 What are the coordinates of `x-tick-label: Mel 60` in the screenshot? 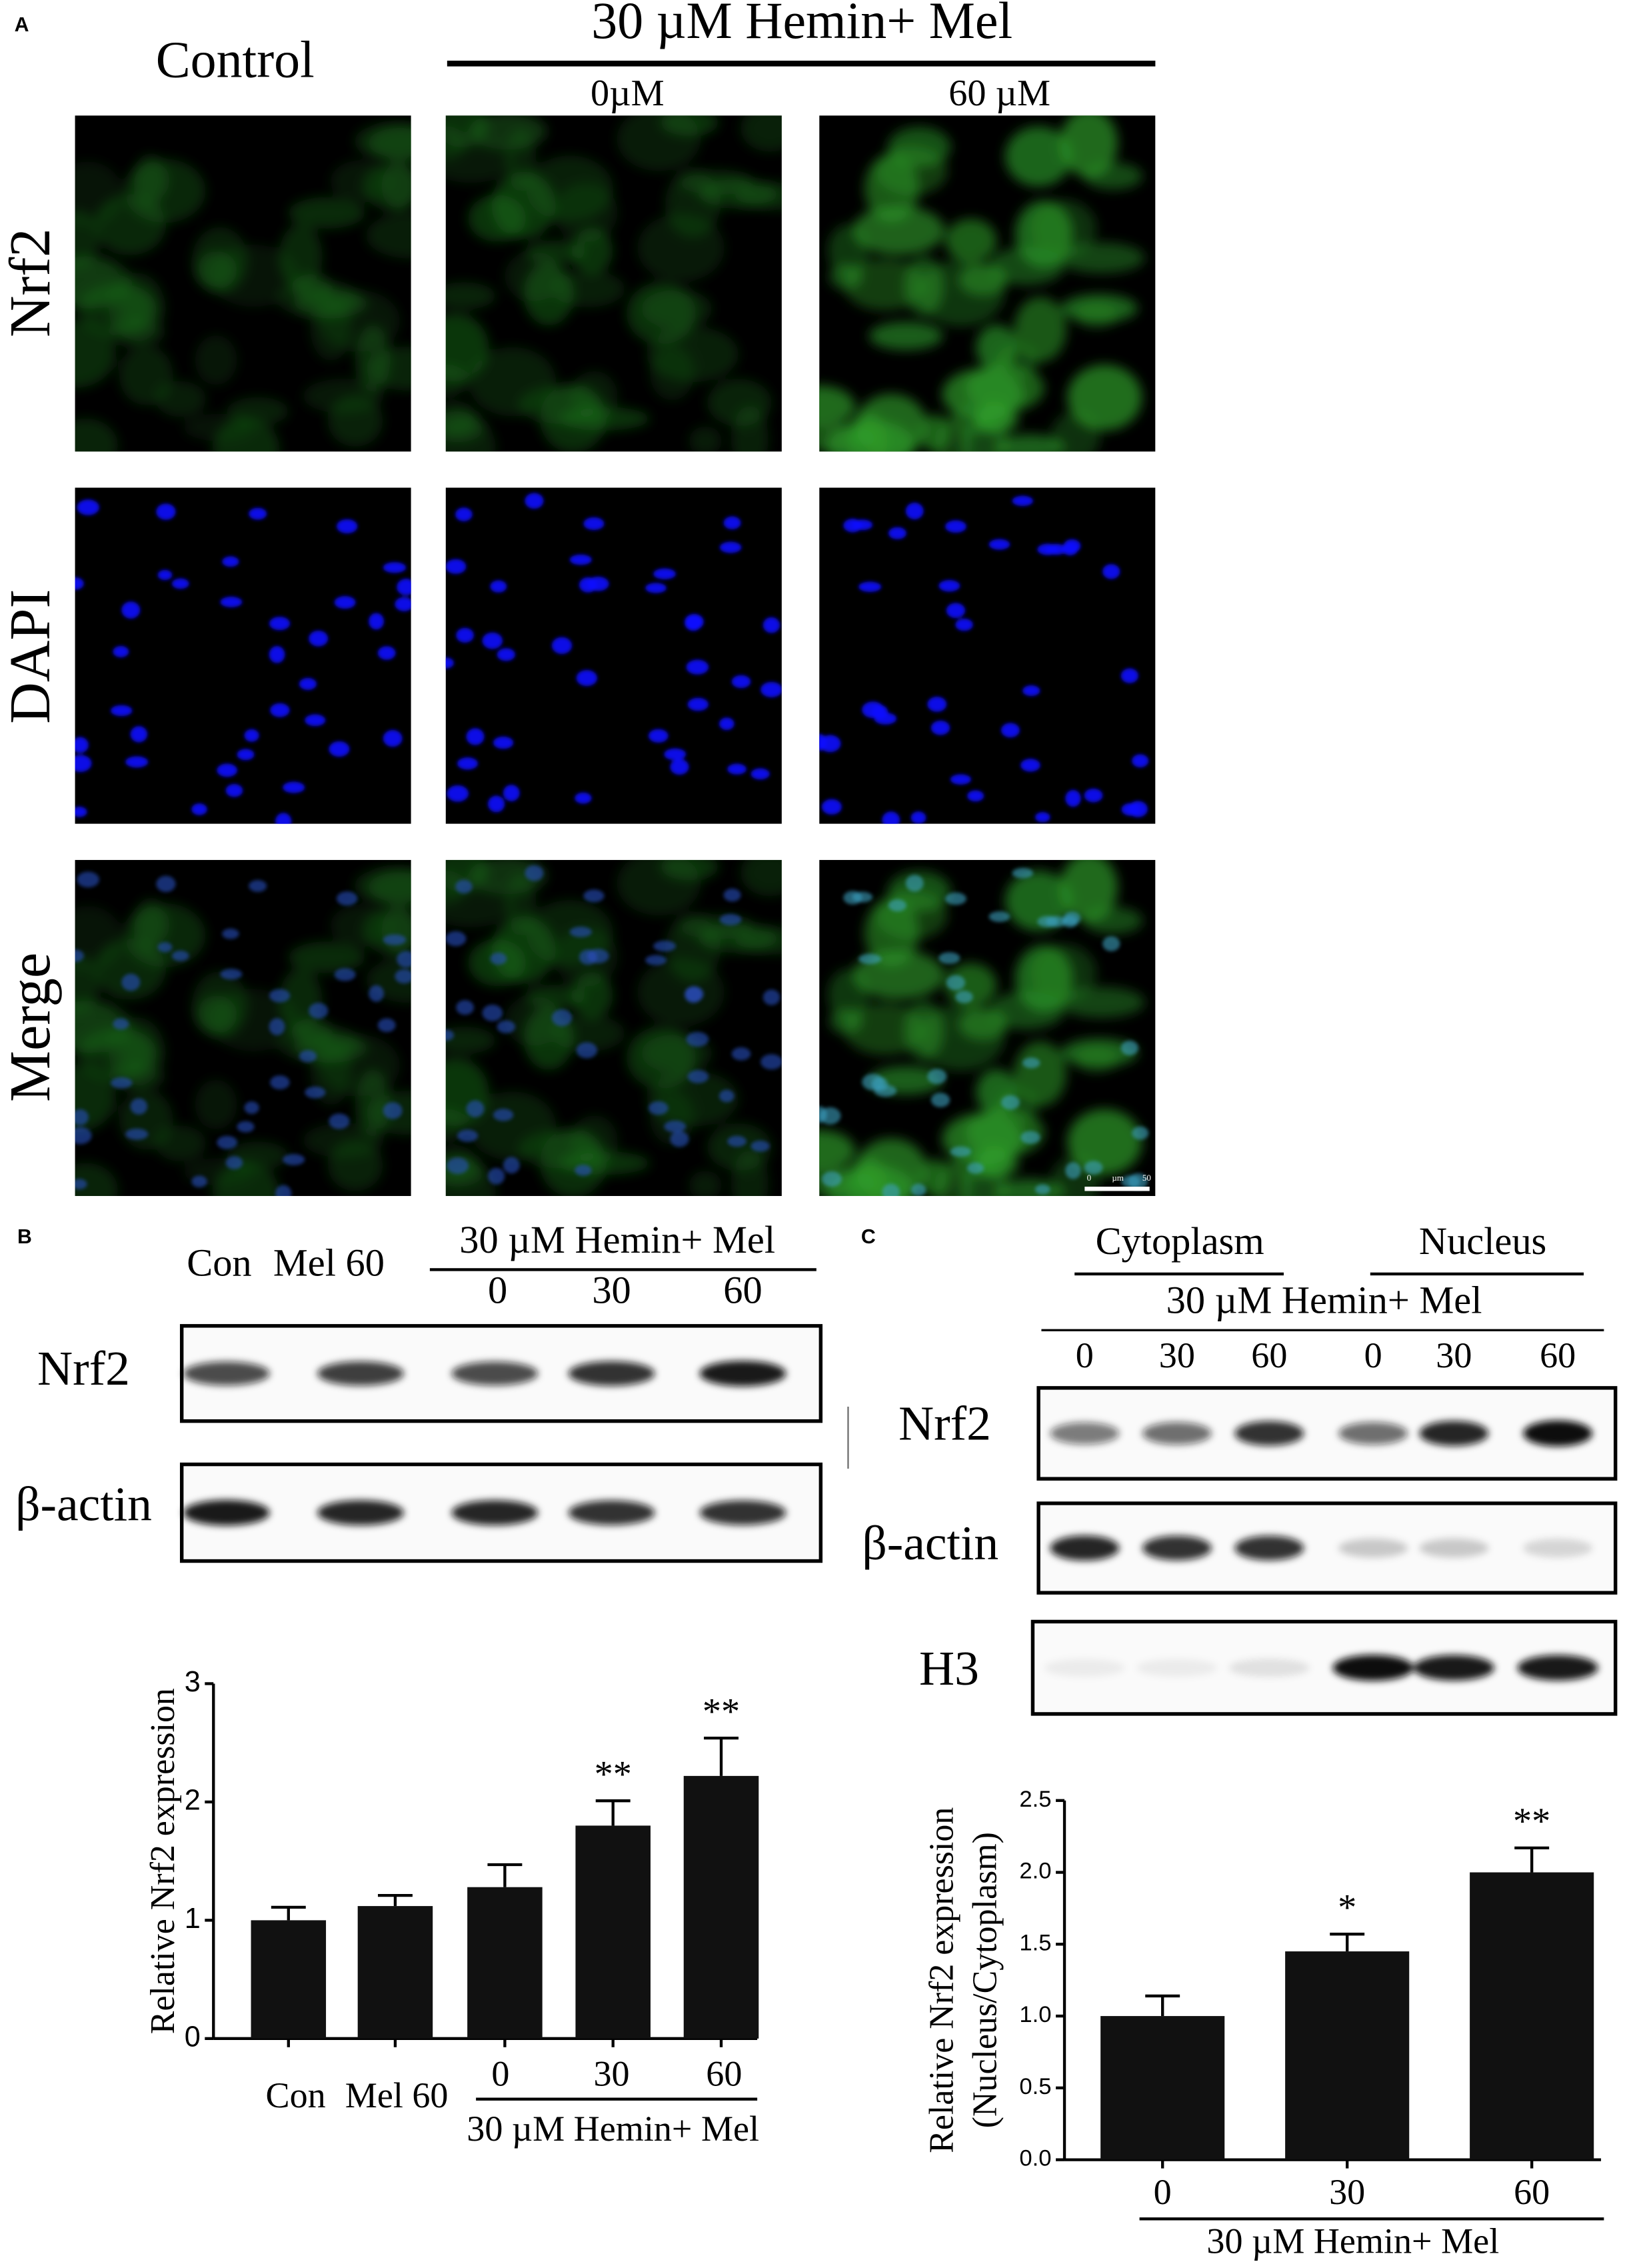 It's located at (397, 2095).